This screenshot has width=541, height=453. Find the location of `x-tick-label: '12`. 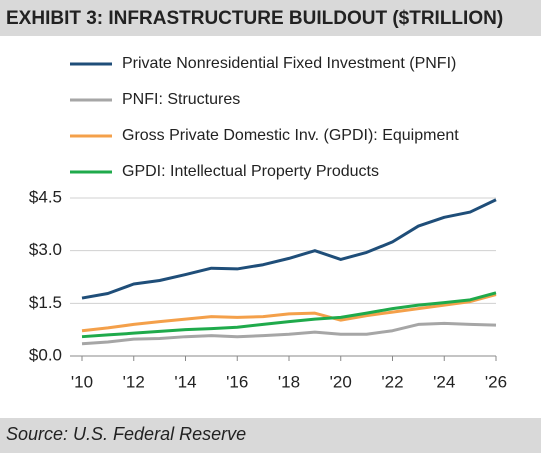

x-tick-label: '12 is located at coordinates (134, 381).